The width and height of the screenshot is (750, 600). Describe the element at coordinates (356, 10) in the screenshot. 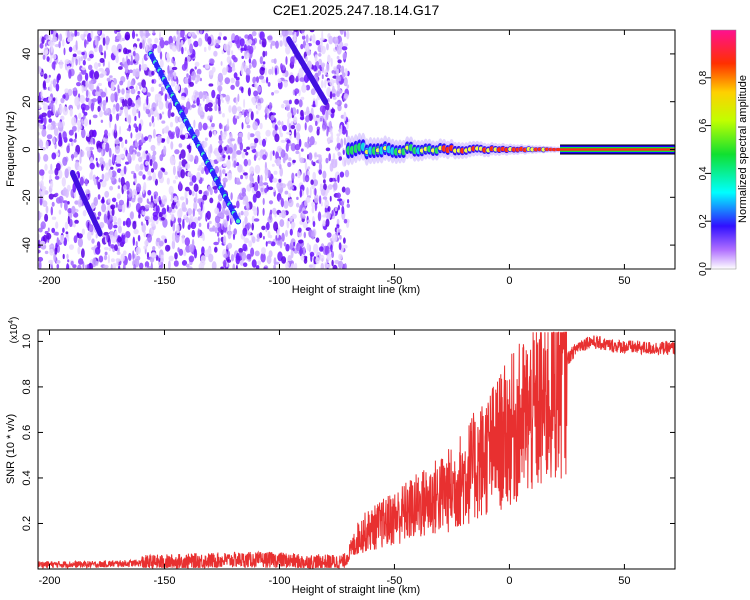

I see `figure-title: C2E1.2025.247.18.14.G17` at that location.